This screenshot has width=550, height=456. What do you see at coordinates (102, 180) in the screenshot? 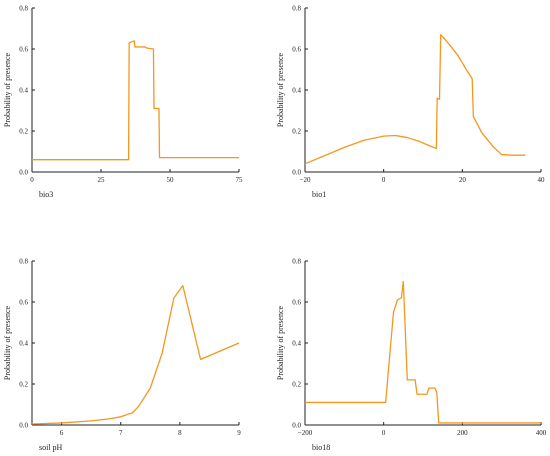
I see `x-tick-label: 25` at bounding box center [102, 180].